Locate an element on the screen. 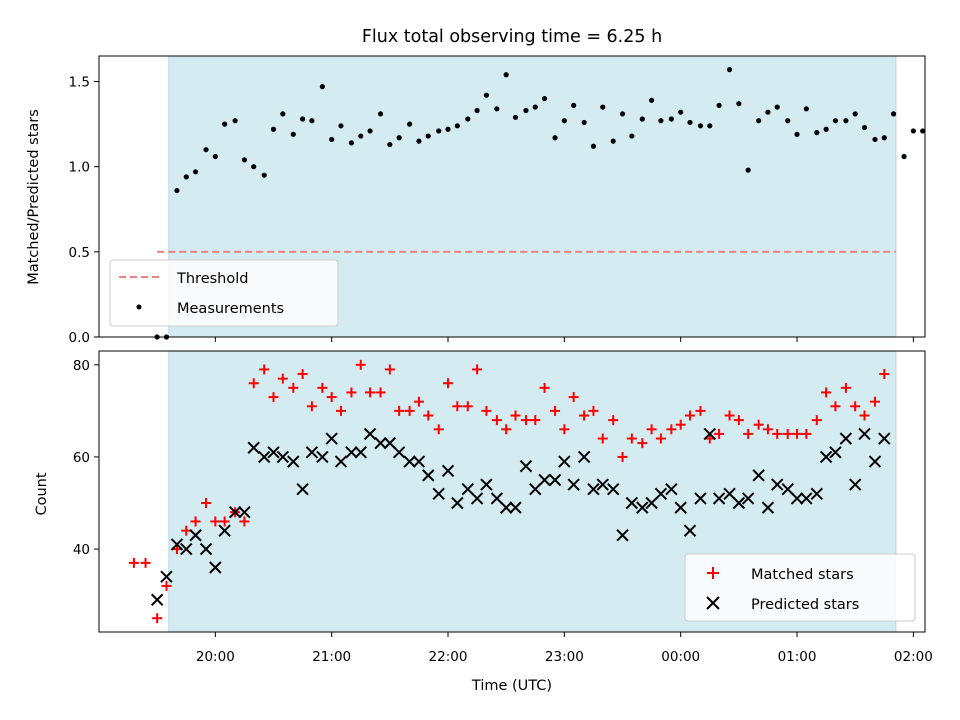 This screenshot has width=960, height=720. predicted-legend-swatch is located at coordinates (713, 603).